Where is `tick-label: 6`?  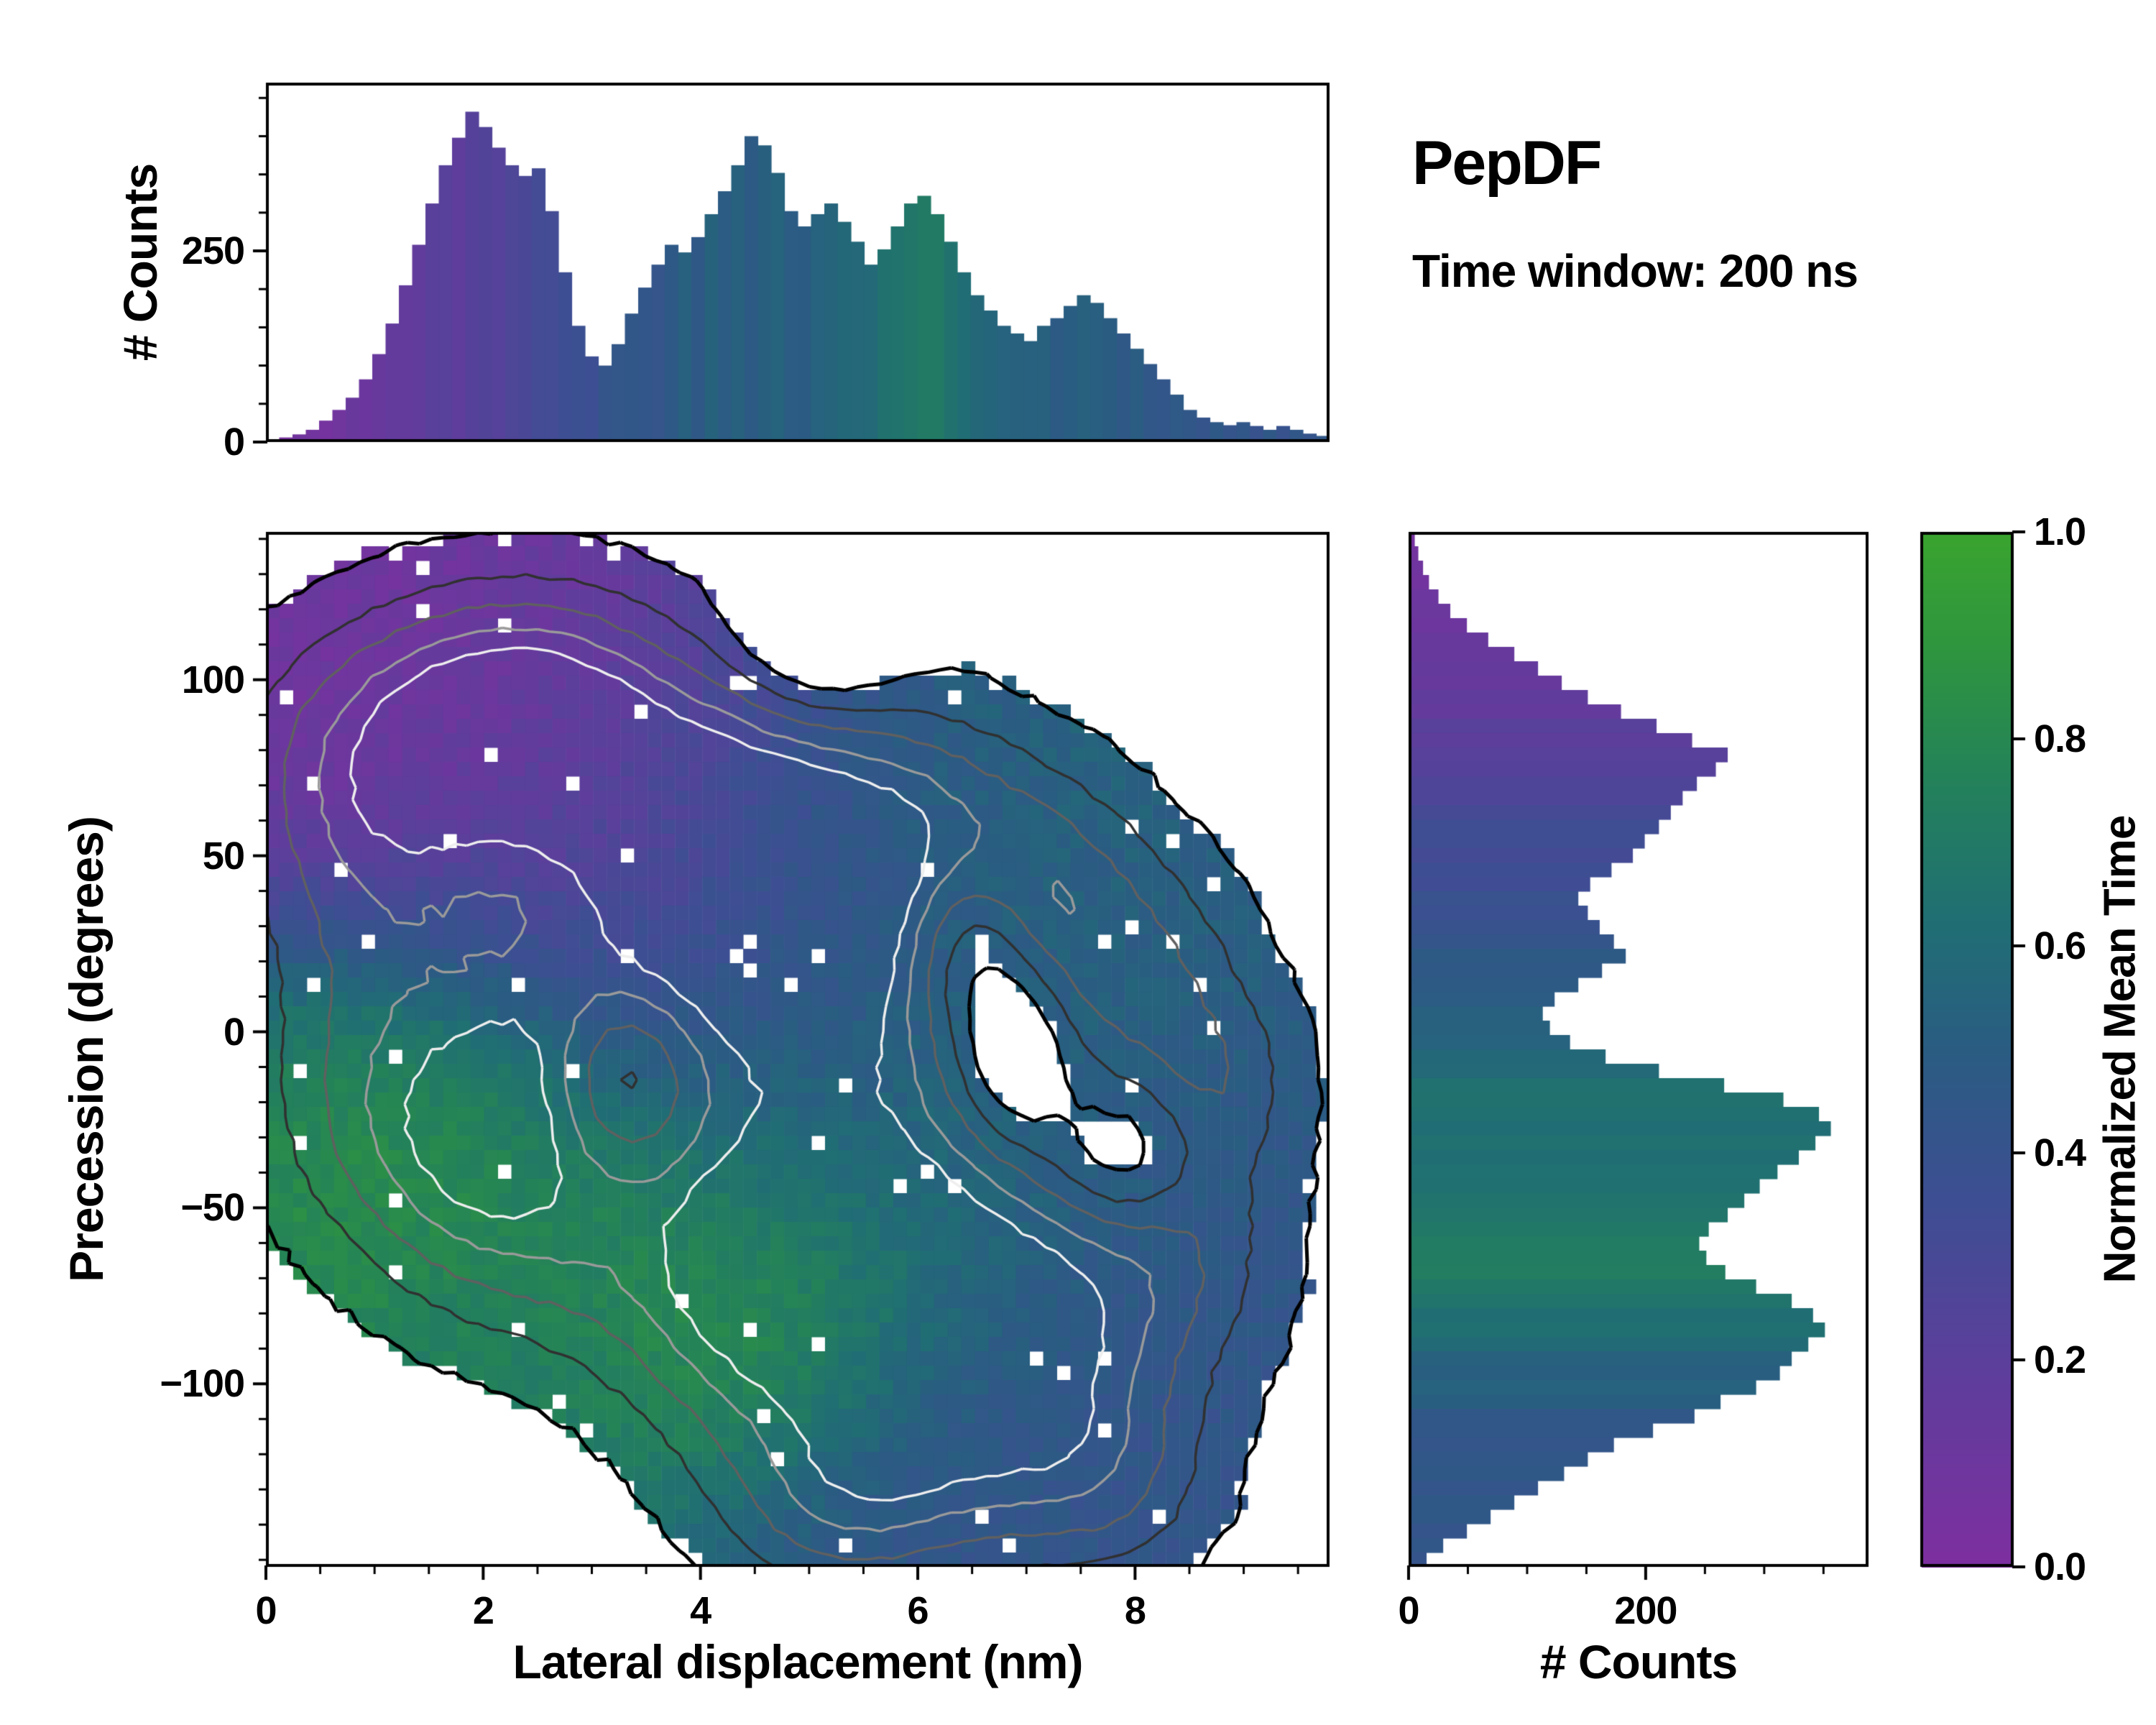
tick-label: 6 is located at coordinates (918, 1610).